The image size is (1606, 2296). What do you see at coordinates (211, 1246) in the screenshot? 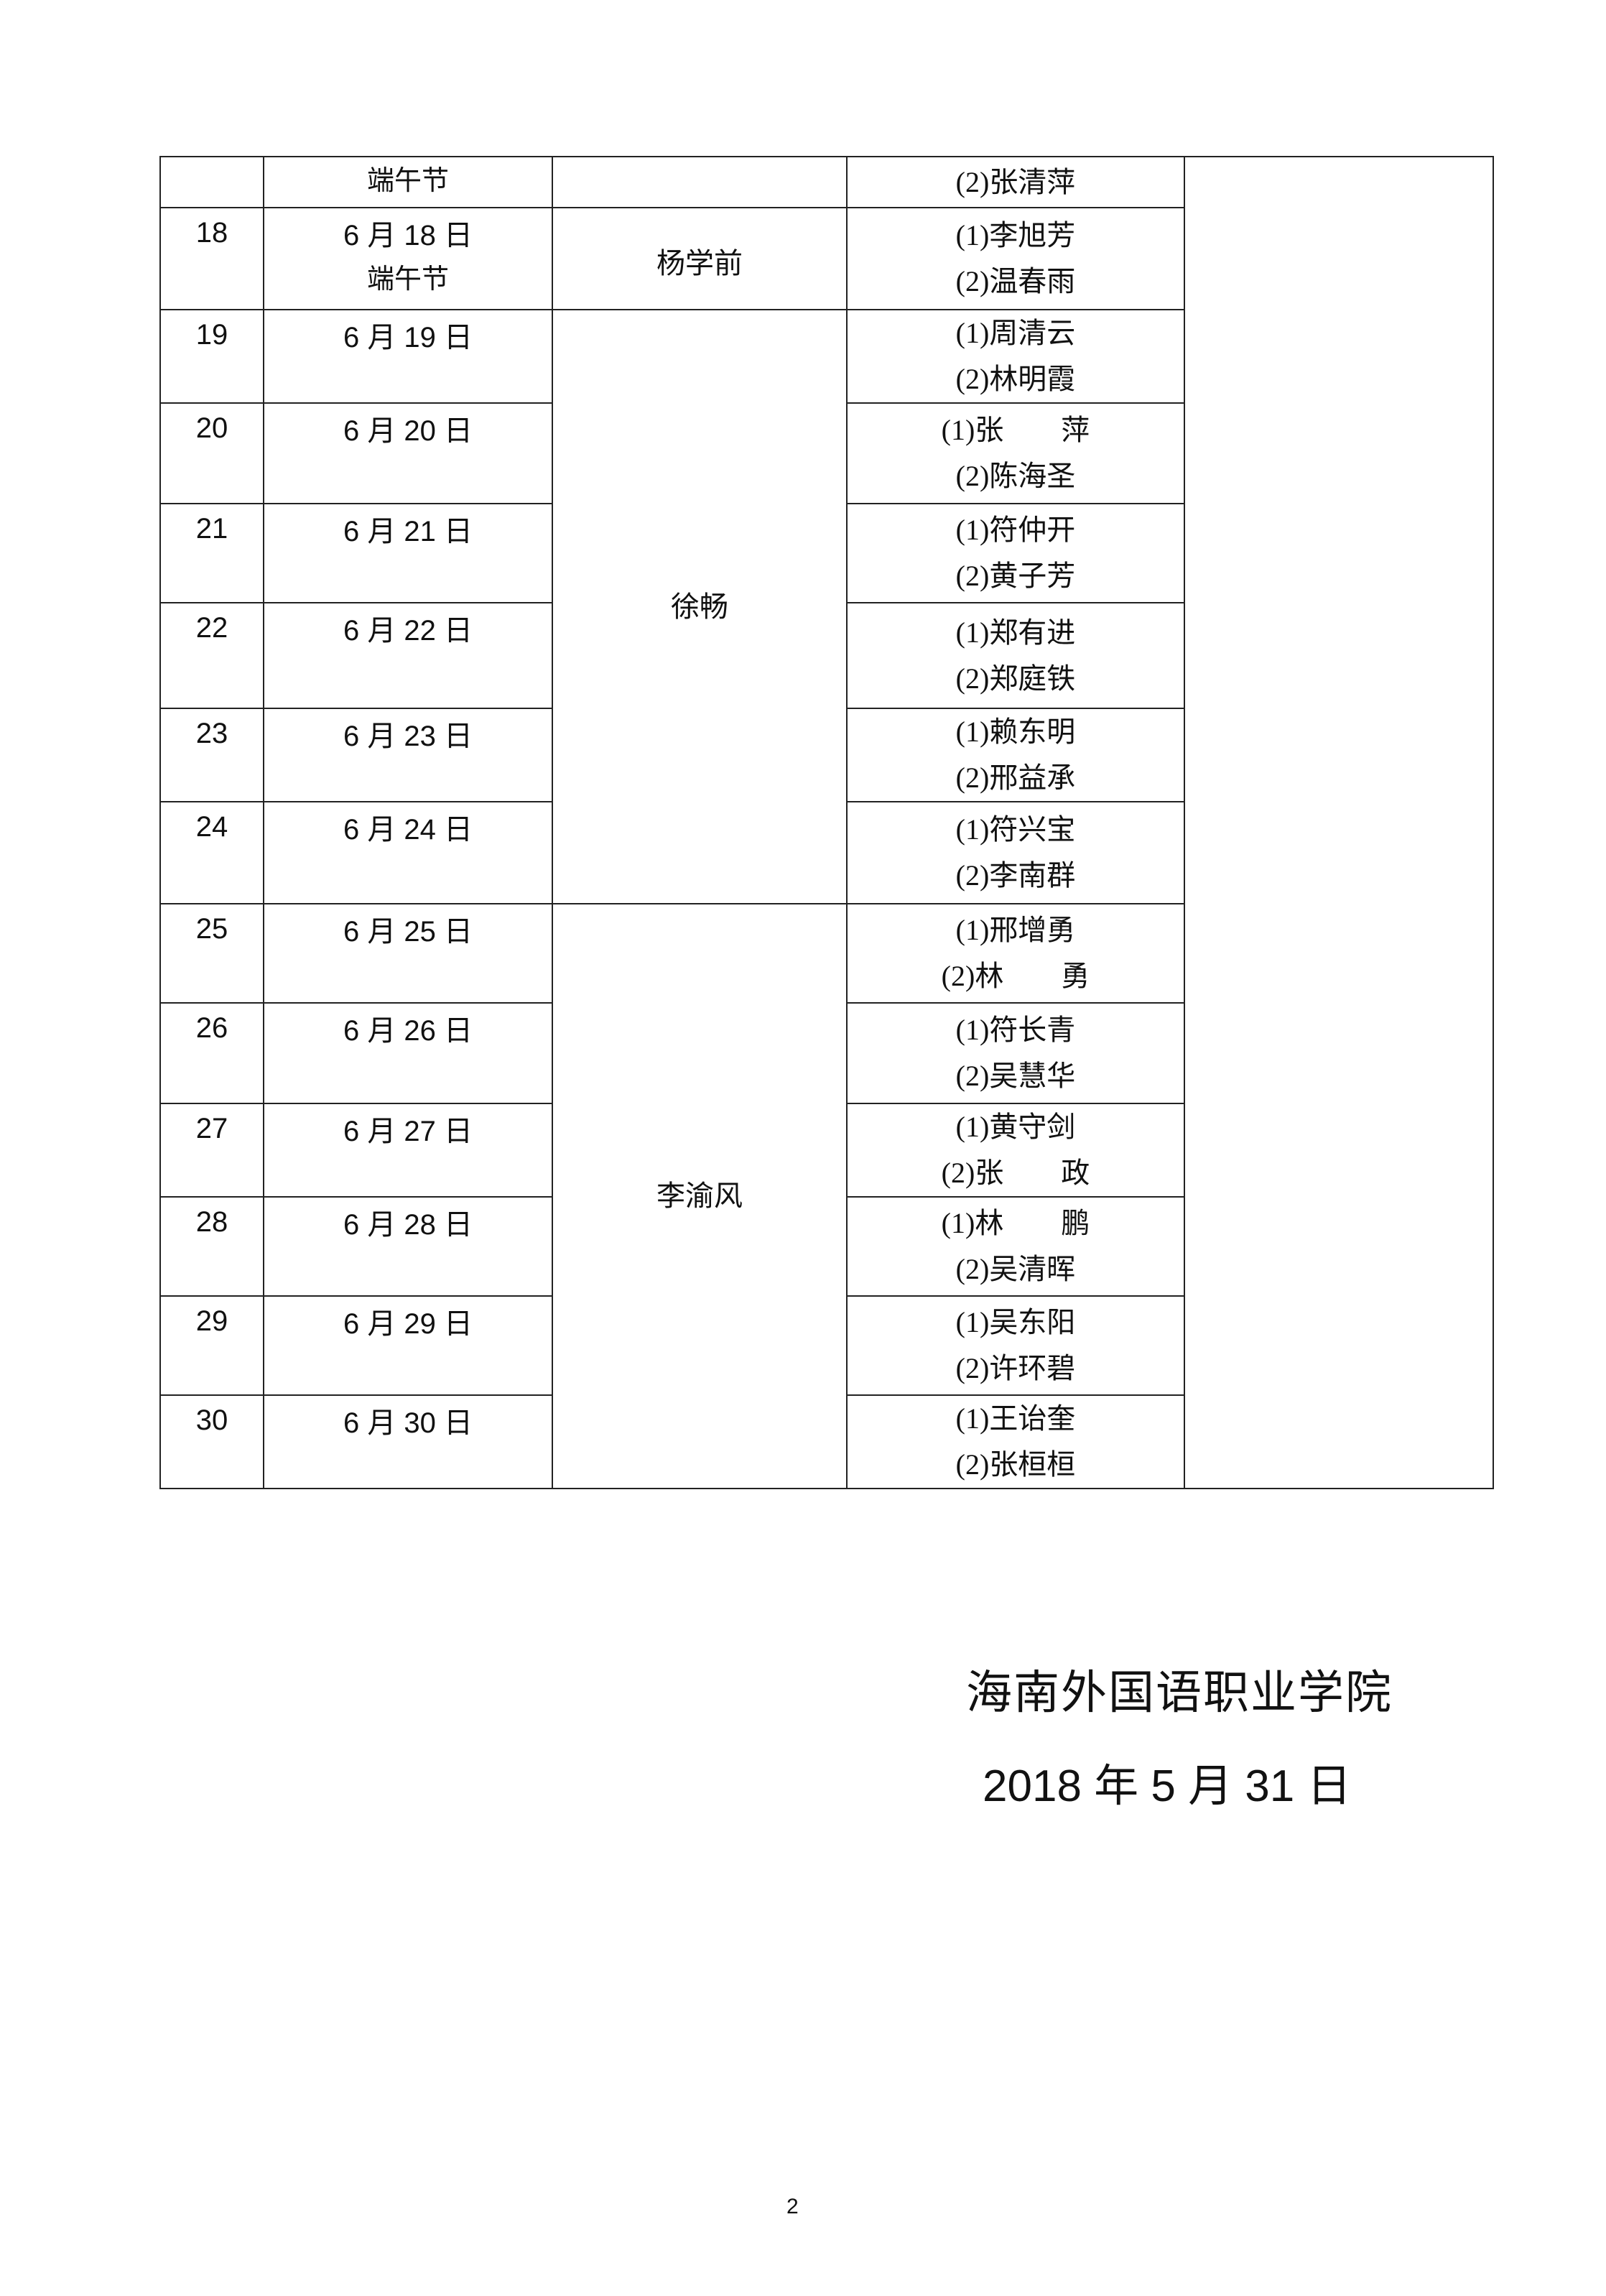
I see `num-cell: 28` at bounding box center [211, 1246].